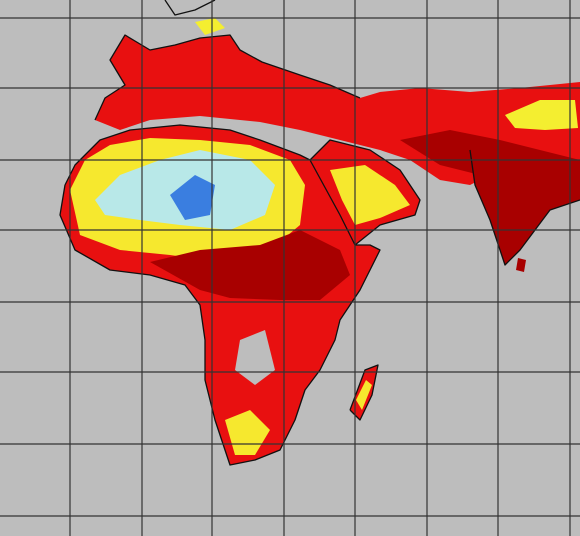 This screenshot has height=536, width=580. Describe the element at coordinates (541, 115) in the screenshot. I see `asia-yellow` at that location.